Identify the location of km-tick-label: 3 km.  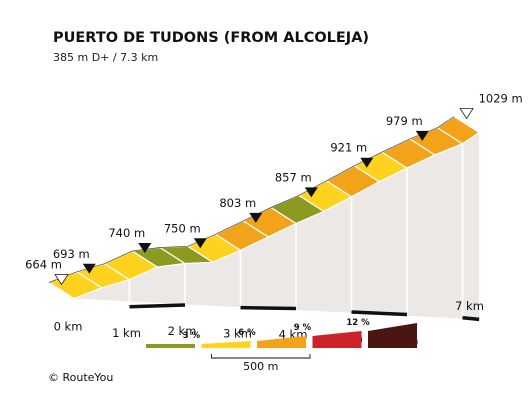
(237, 334).